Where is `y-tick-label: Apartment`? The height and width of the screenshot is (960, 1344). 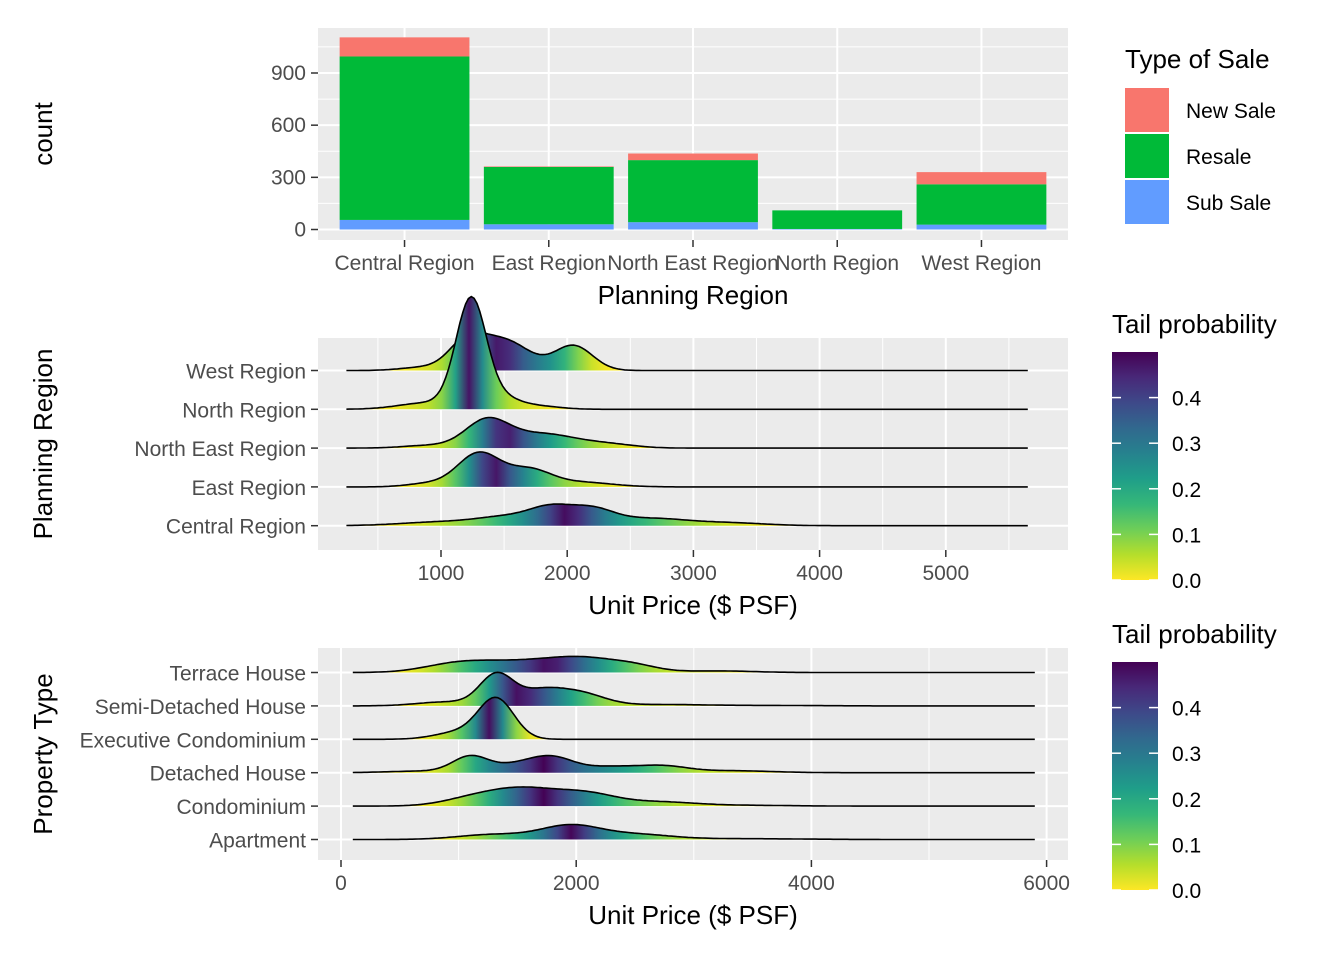 y-tick-label: Apartment is located at coordinates (257, 841).